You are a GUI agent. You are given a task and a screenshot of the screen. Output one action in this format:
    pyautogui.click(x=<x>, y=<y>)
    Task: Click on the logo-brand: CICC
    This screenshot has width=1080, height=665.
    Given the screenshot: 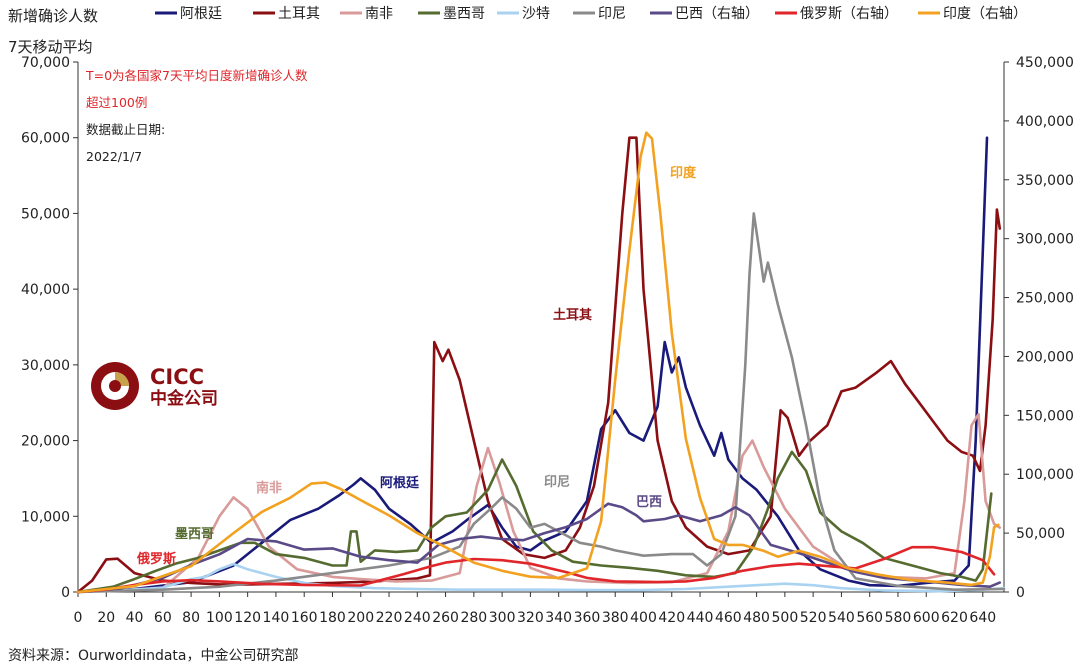 What is the action you would take?
    pyautogui.click(x=177, y=377)
    